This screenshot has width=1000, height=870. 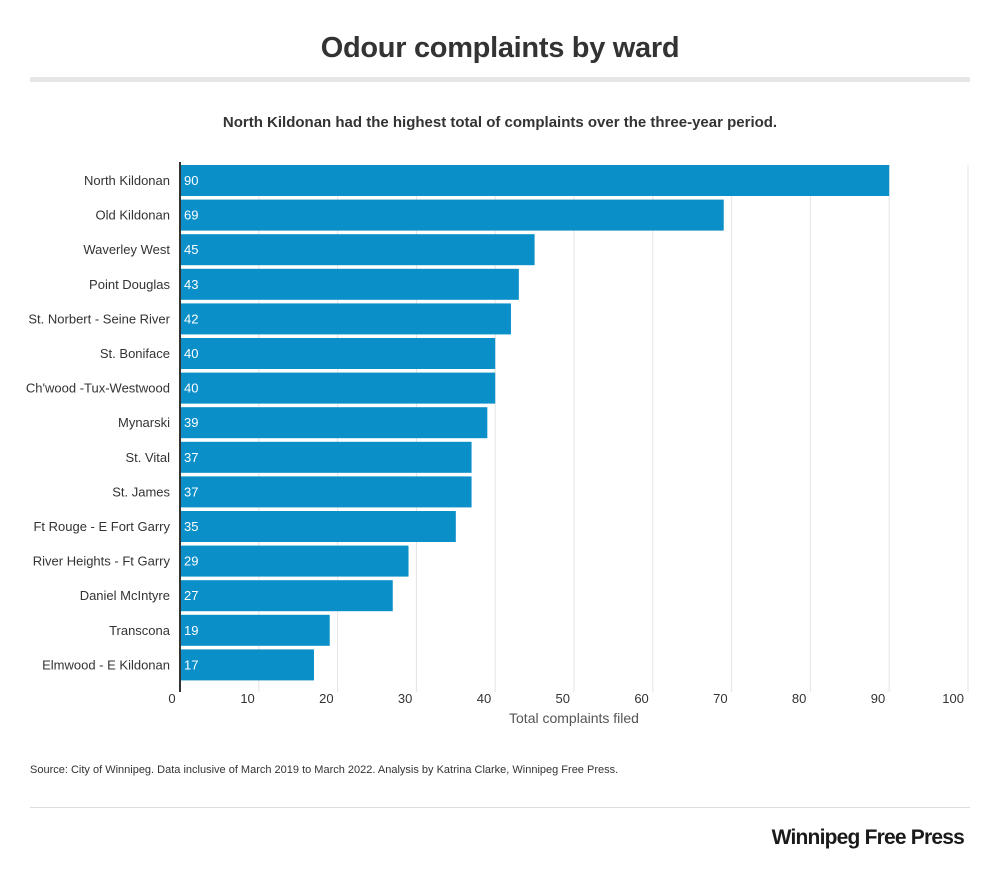 What do you see at coordinates (106, 664) in the screenshot?
I see `category-label-14: Elmwood - E Kildonan` at bounding box center [106, 664].